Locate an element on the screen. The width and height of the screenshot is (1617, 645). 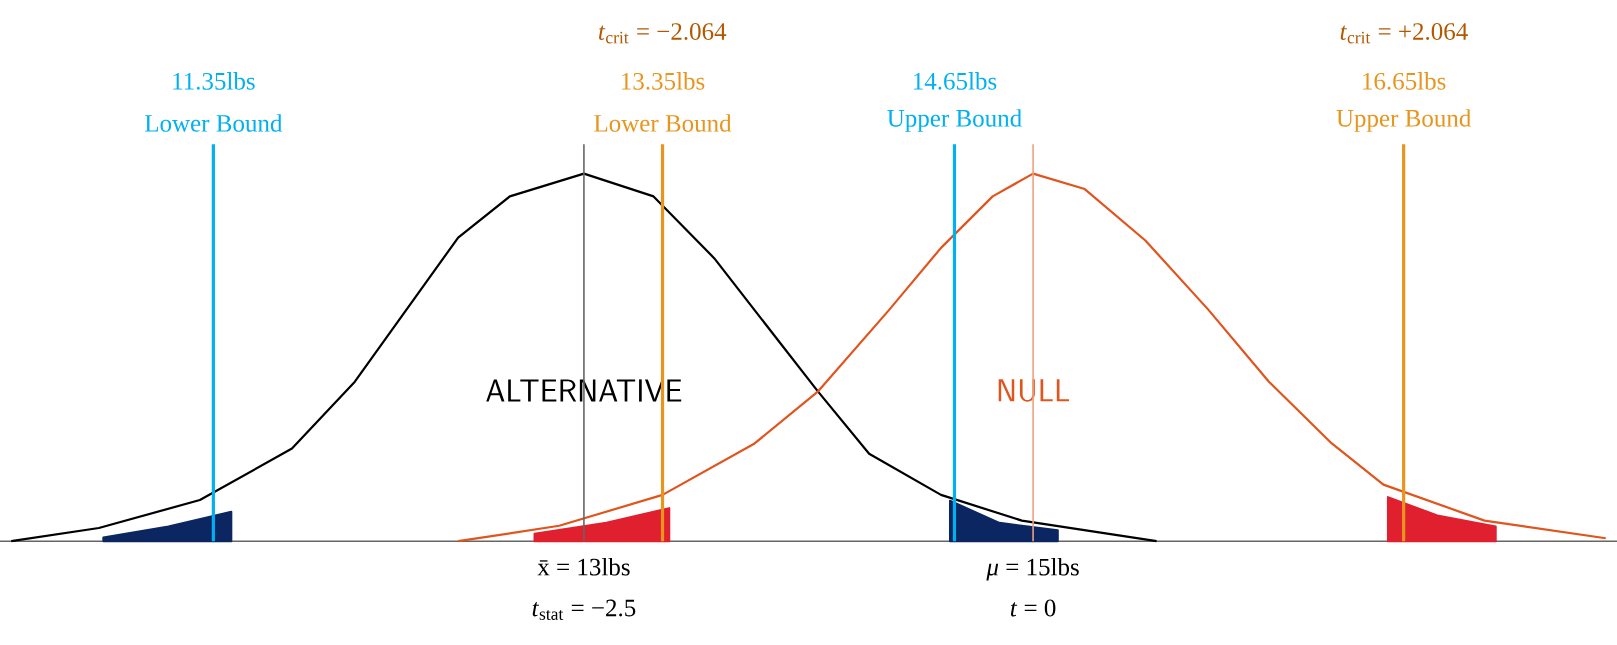
ref-line-label: 11.35lbs is located at coordinates (214, 81).